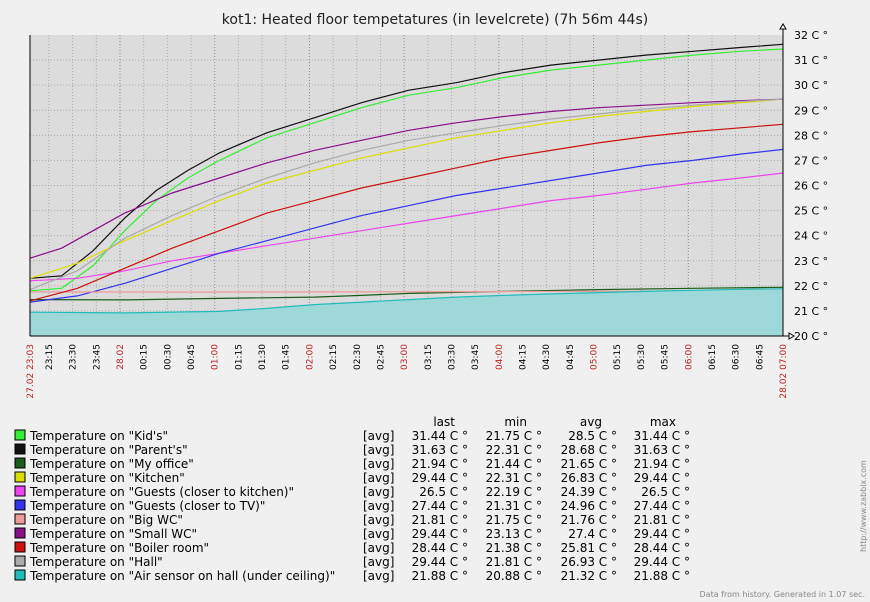 The height and width of the screenshot is (602, 870). Describe the element at coordinates (589, 506) in the screenshot. I see `legend-value-avg: 24.96 C °` at that location.